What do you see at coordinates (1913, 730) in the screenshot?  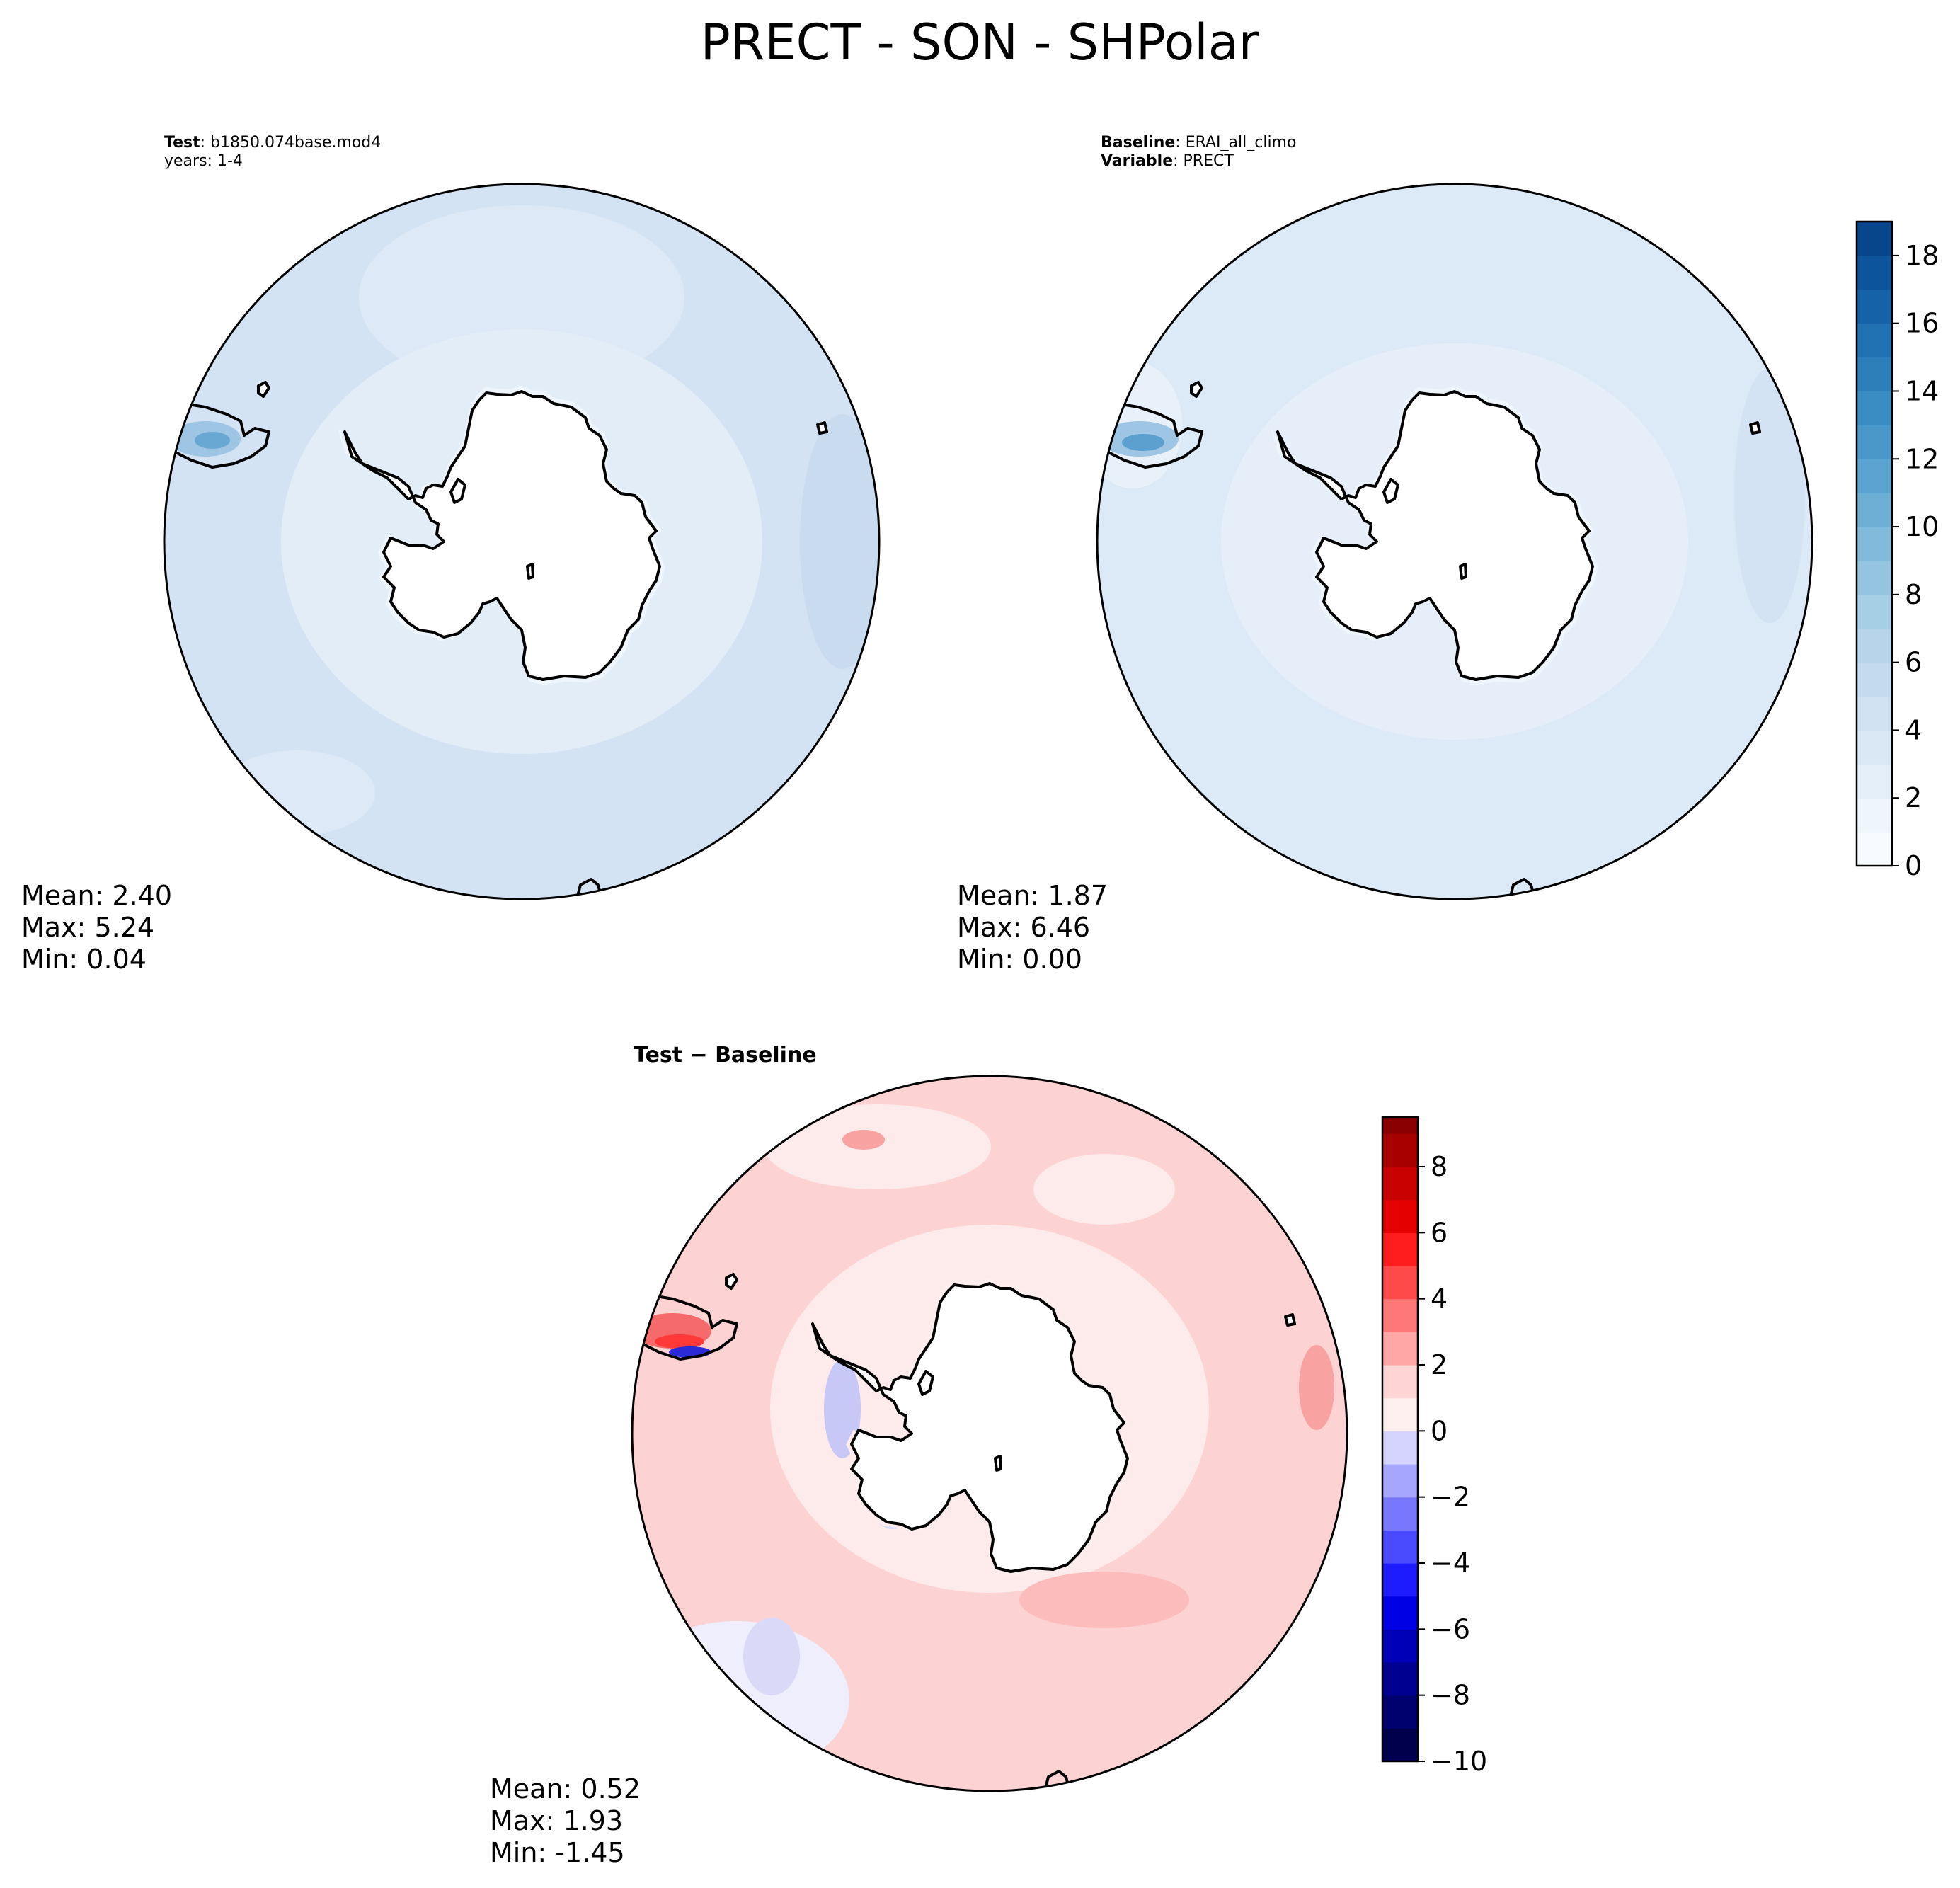 I see `baseline-colorbar-tick-label: 4` at bounding box center [1913, 730].